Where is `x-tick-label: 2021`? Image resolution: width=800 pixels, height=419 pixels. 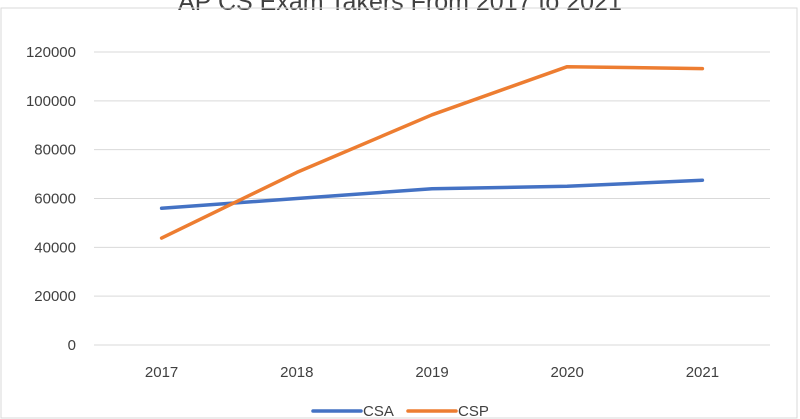
x-tick-label: 2021 is located at coordinates (702, 372).